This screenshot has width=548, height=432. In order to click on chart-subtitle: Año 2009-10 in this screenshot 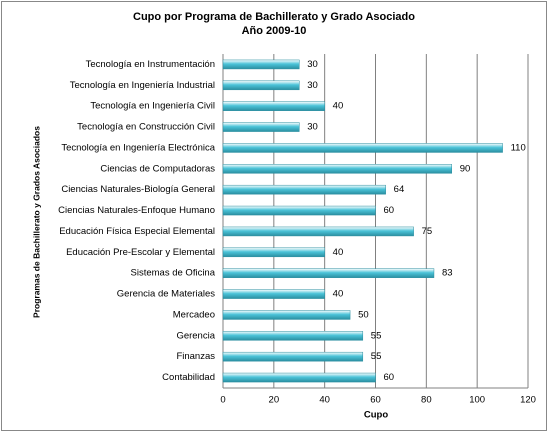, I will do `click(274, 31)`.